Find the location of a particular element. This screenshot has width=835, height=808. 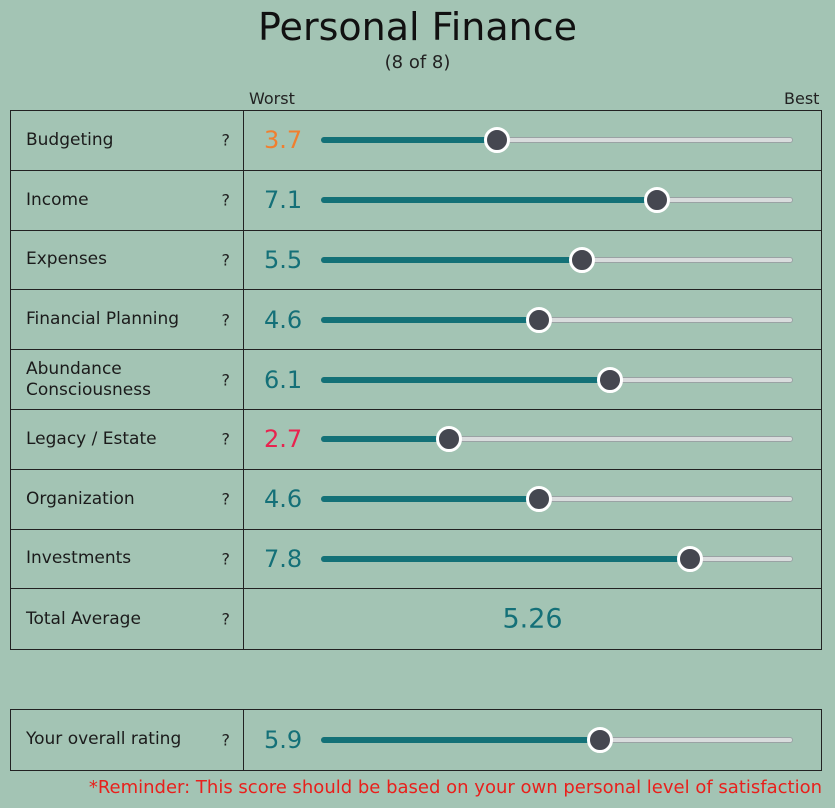

scale-max-label: Best is located at coordinates (802, 98).